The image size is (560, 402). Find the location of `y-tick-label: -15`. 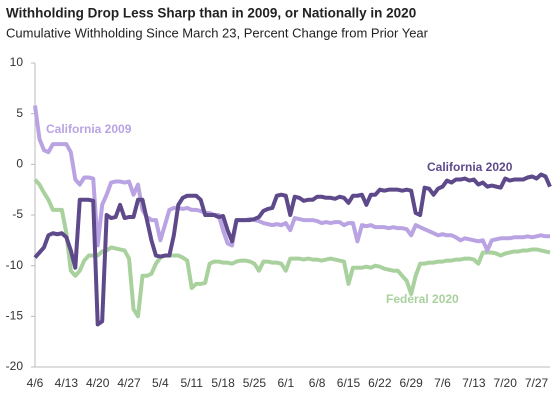

y-tick-label: -15 is located at coordinates (15, 316).